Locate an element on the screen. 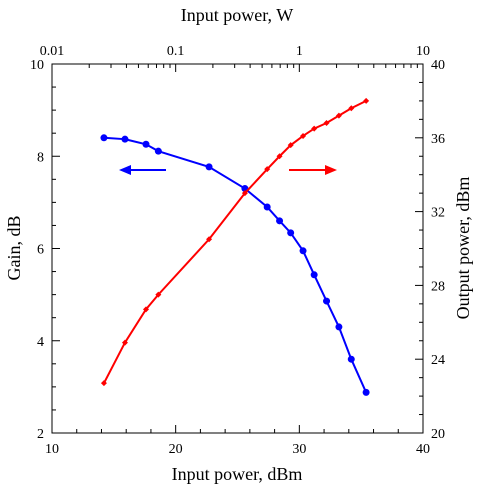 This screenshot has width=477, height=489. y-tick-label-left: 4 is located at coordinates (40, 342).